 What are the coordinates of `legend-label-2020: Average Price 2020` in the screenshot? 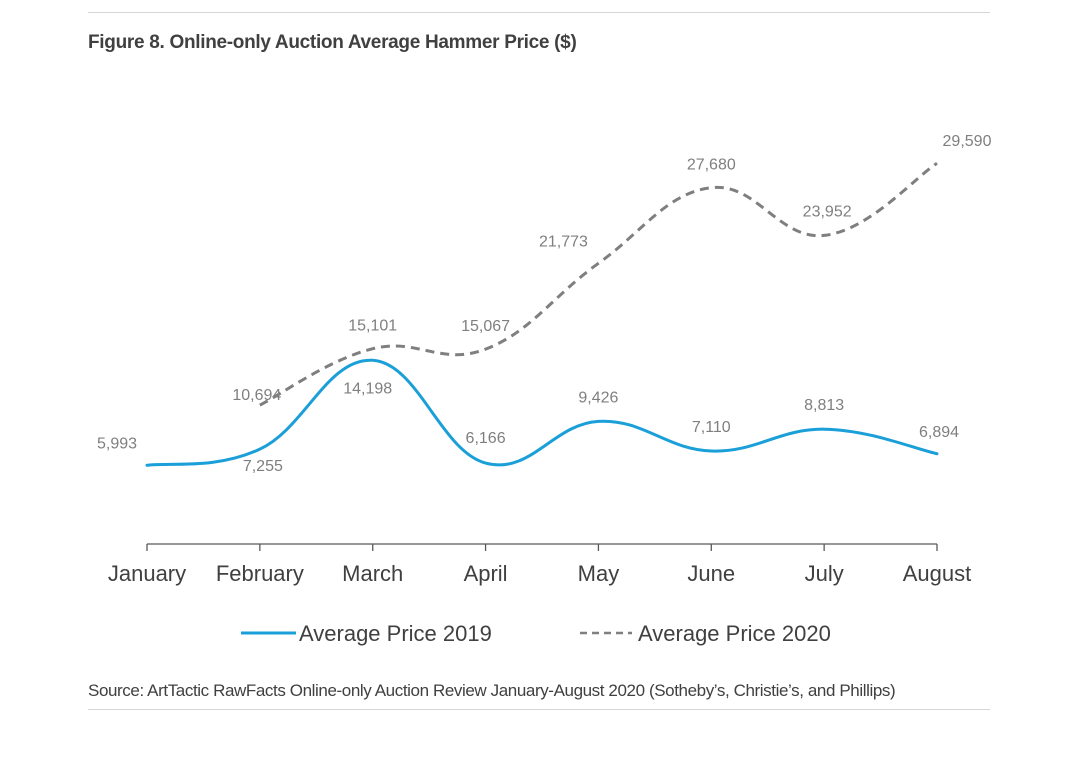 It's located at (734, 633).